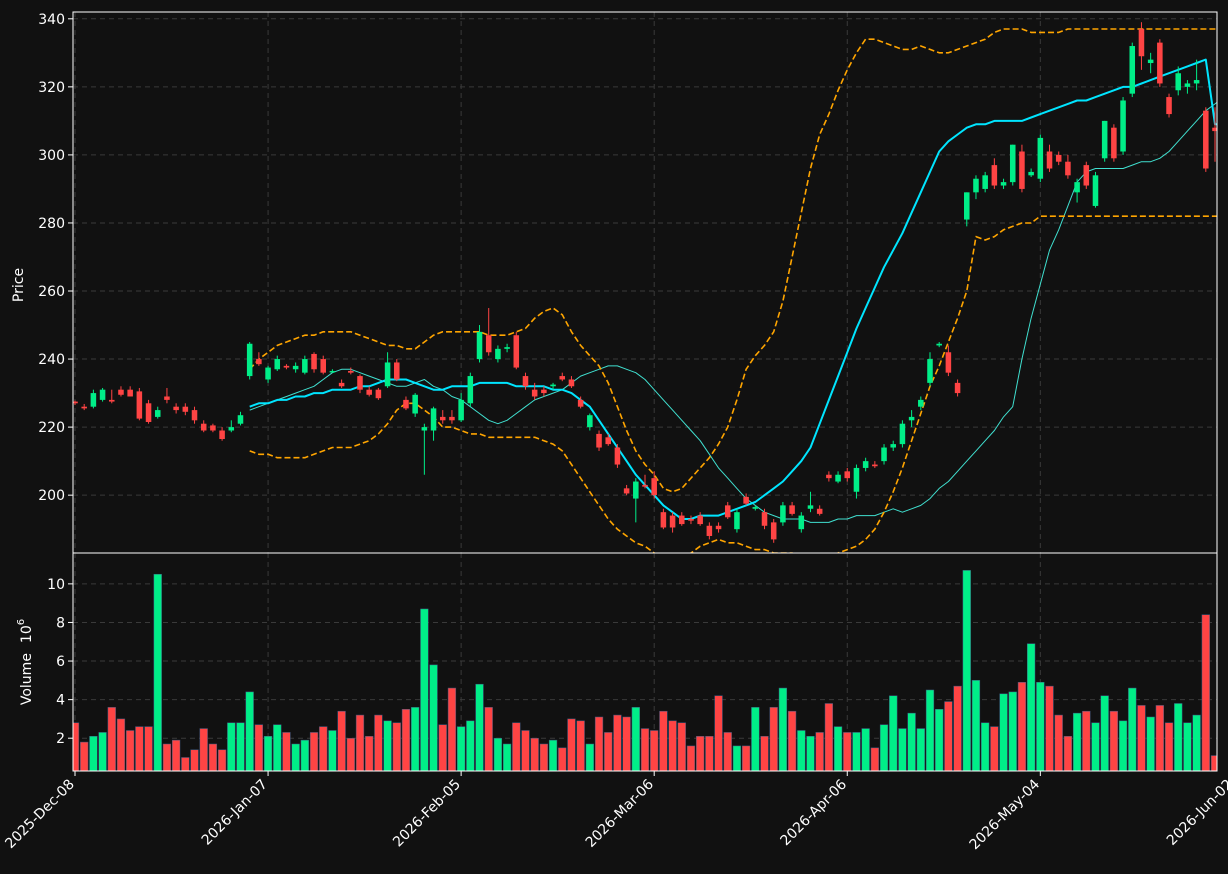 This screenshot has height=874, width=1228. I want to click on volume-tick-label: 8, so click(60, 623).